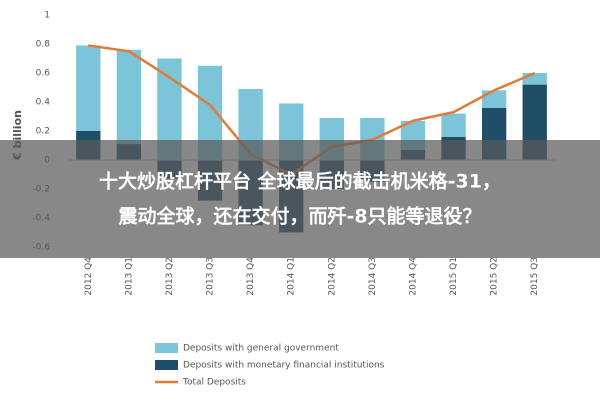 The image size is (600, 400). I want to click on y-tick-label: 0.8, so click(43, 45).